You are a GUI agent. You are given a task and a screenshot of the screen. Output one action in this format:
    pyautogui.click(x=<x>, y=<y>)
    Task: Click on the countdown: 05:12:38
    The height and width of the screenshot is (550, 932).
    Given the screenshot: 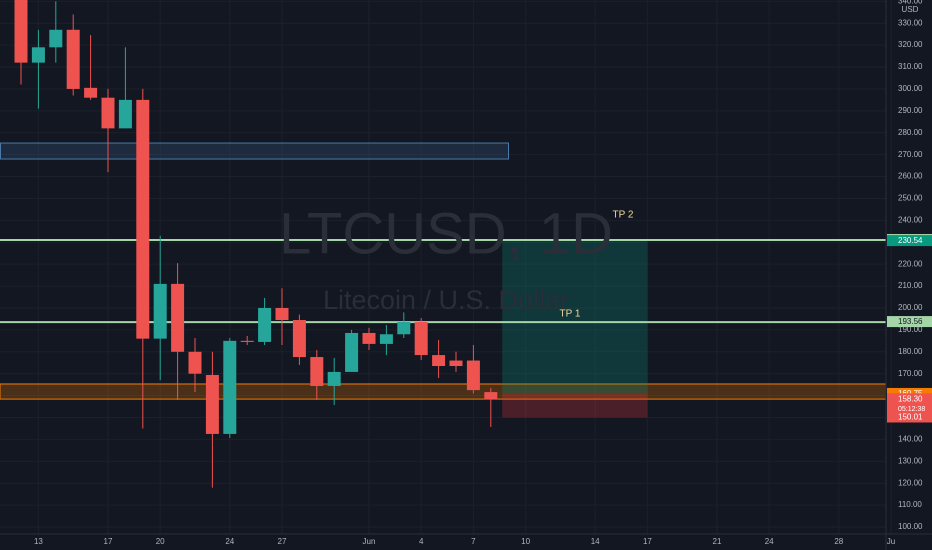 What is the action you would take?
    pyautogui.click(x=911, y=409)
    